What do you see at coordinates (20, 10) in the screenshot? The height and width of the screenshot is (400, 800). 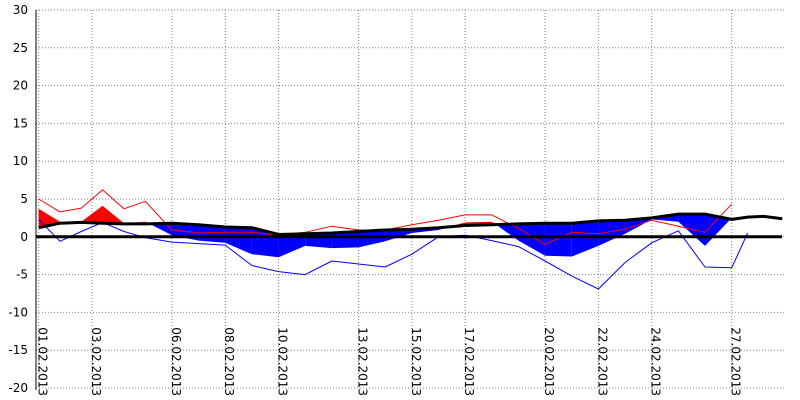 I see `y-tick-label: 30` at bounding box center [20, 10].